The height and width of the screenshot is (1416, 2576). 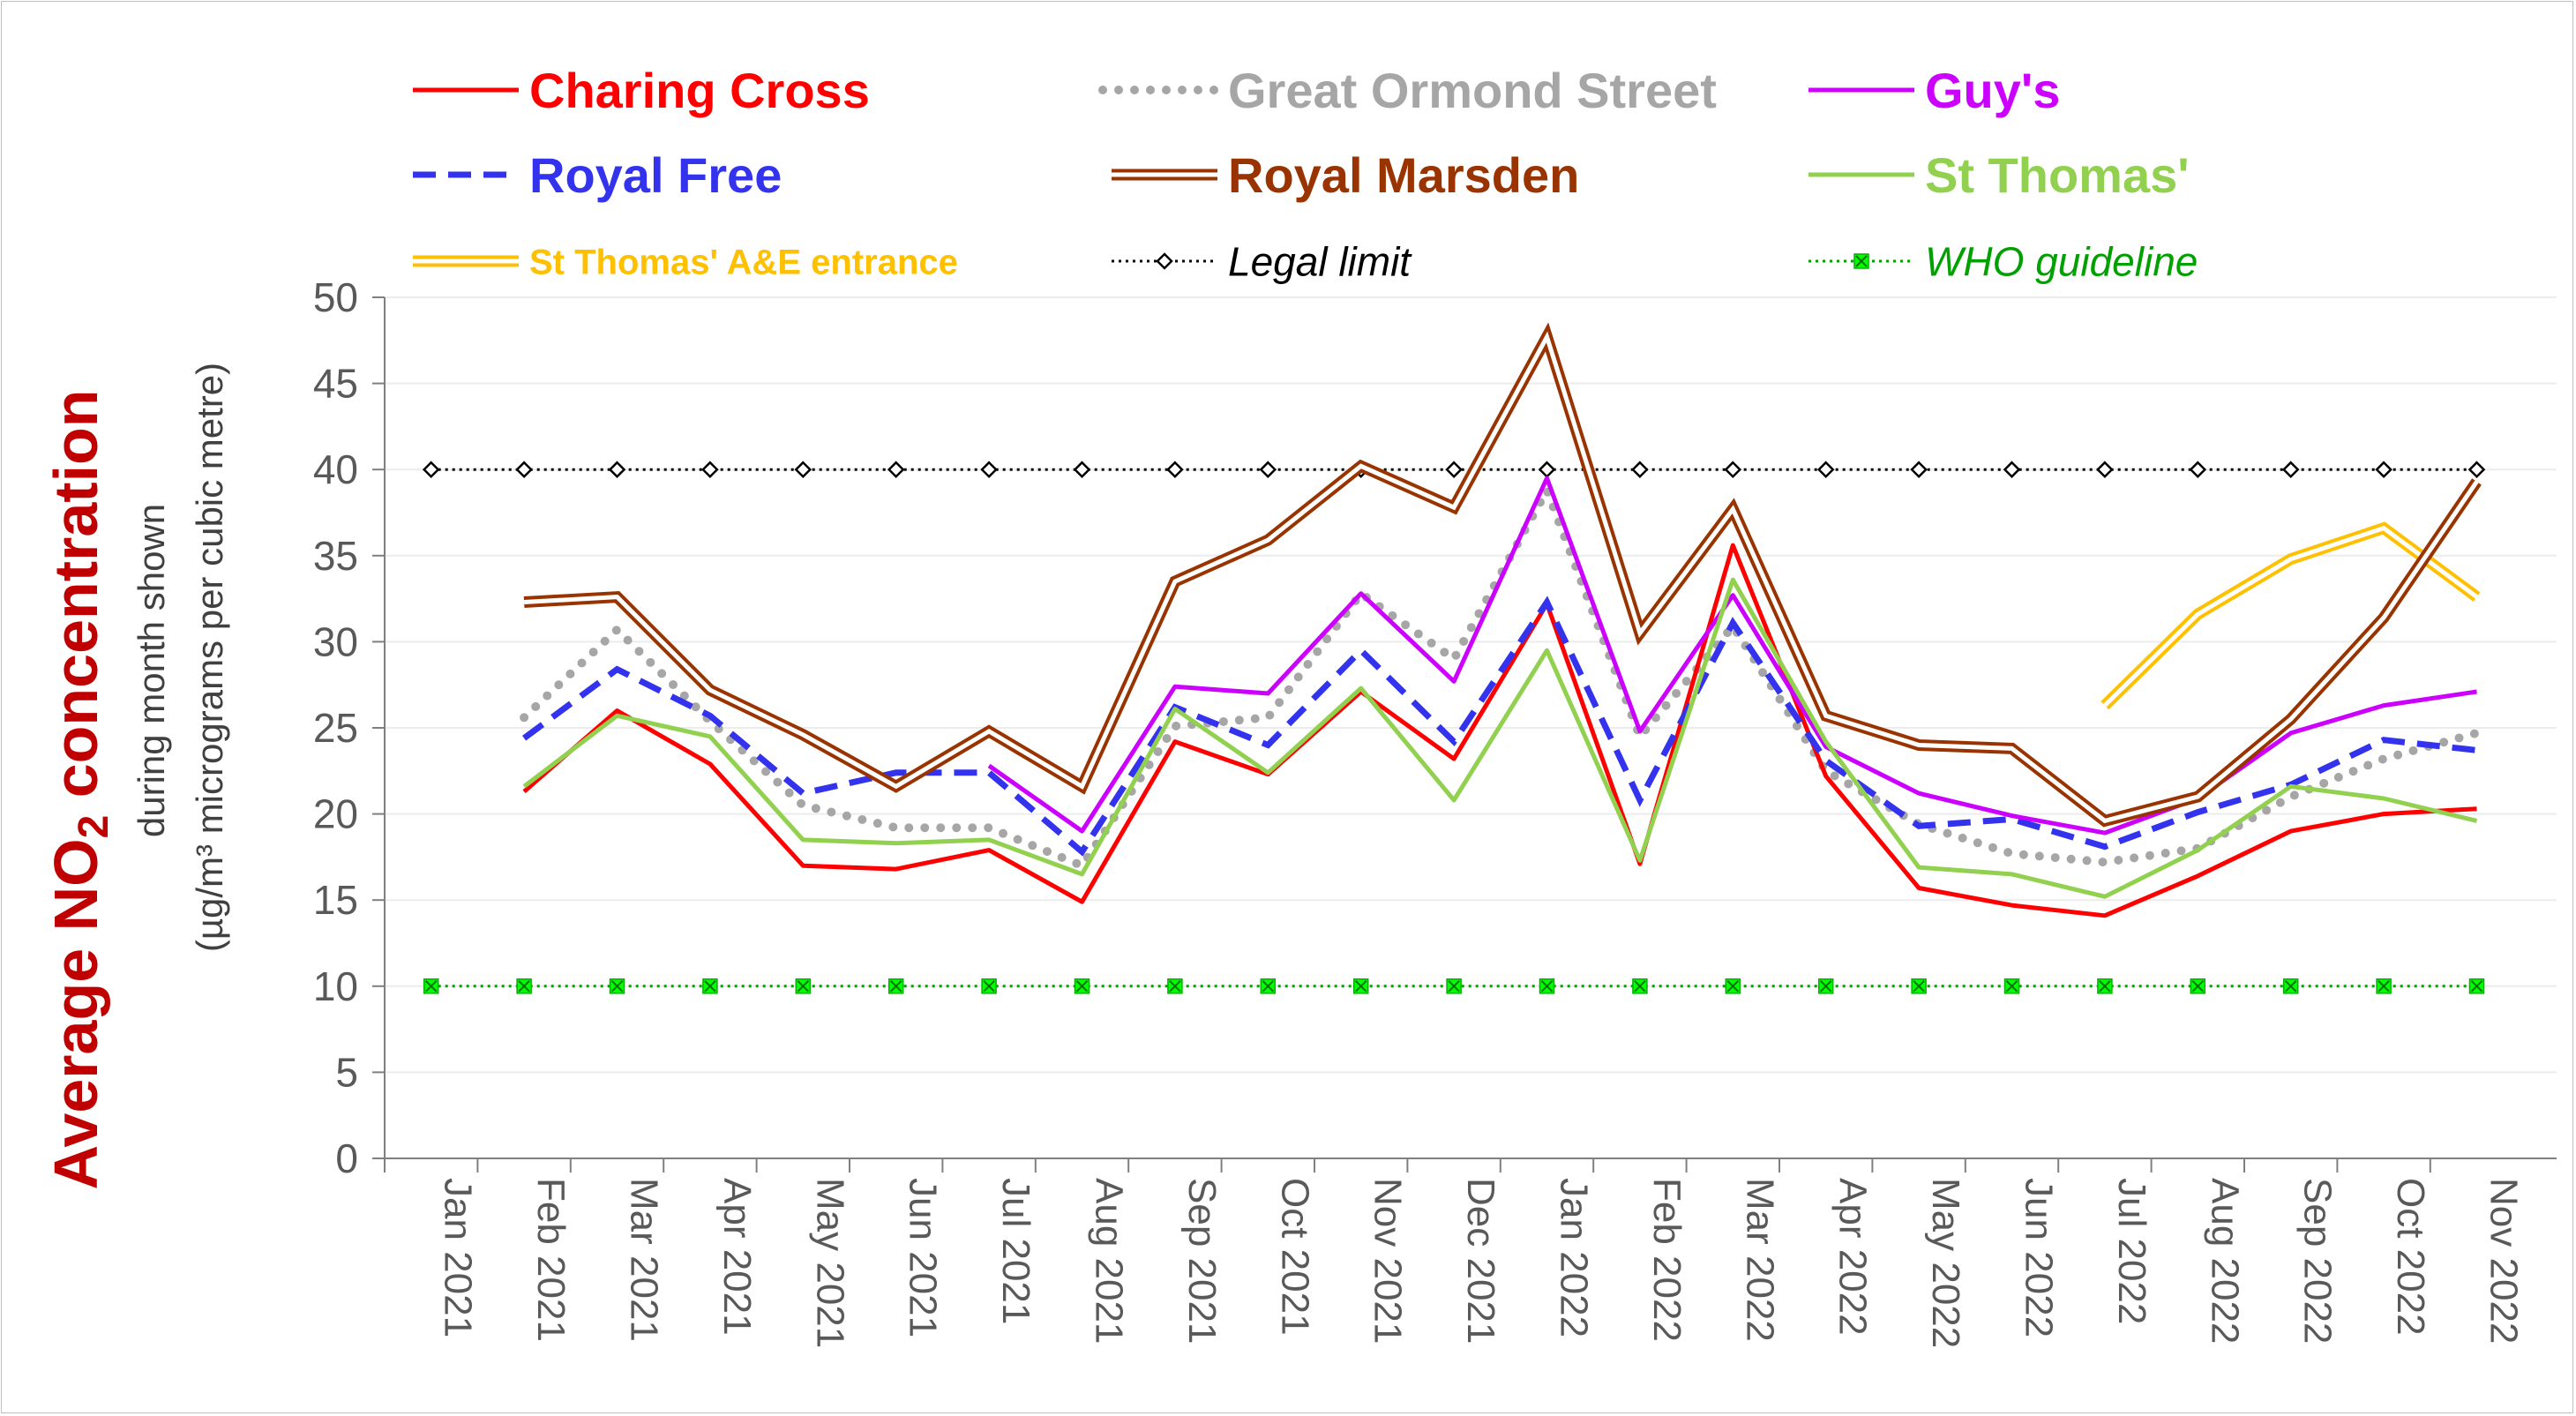 I want to click on series-who-guideline, so click(x=1454, y=986).